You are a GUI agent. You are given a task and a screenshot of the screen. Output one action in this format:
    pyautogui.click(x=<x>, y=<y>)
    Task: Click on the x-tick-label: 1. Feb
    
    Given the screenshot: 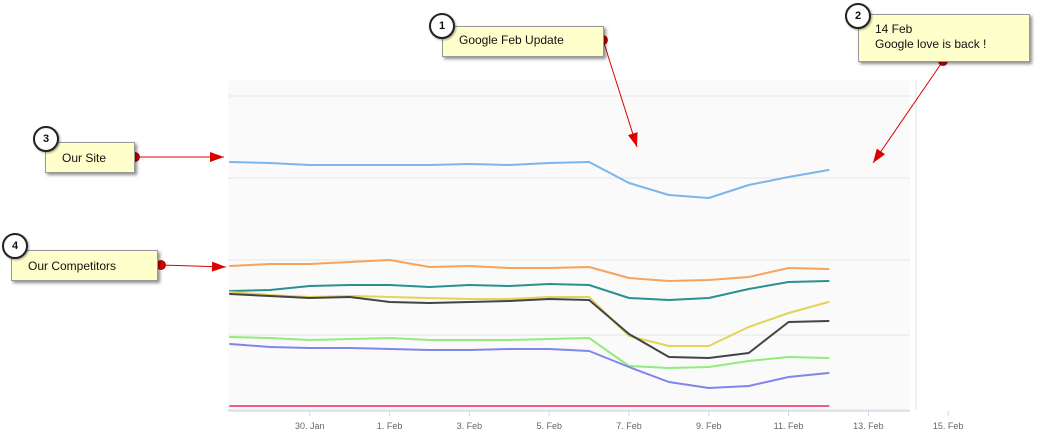 What is the action you would take?
    pyautogui.click(x=390, y=426)
    